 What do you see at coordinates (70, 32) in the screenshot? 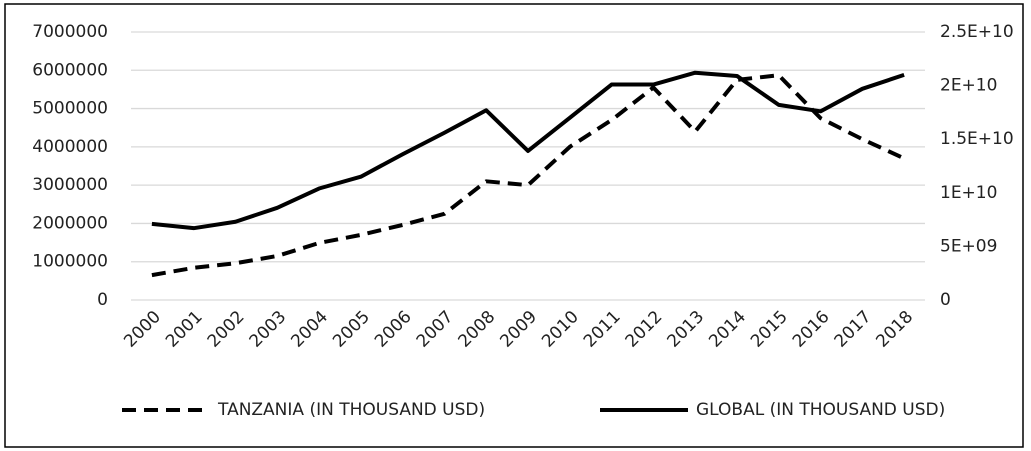
I see `y-tick-label: 7000000` at bounding box center [70, 32].